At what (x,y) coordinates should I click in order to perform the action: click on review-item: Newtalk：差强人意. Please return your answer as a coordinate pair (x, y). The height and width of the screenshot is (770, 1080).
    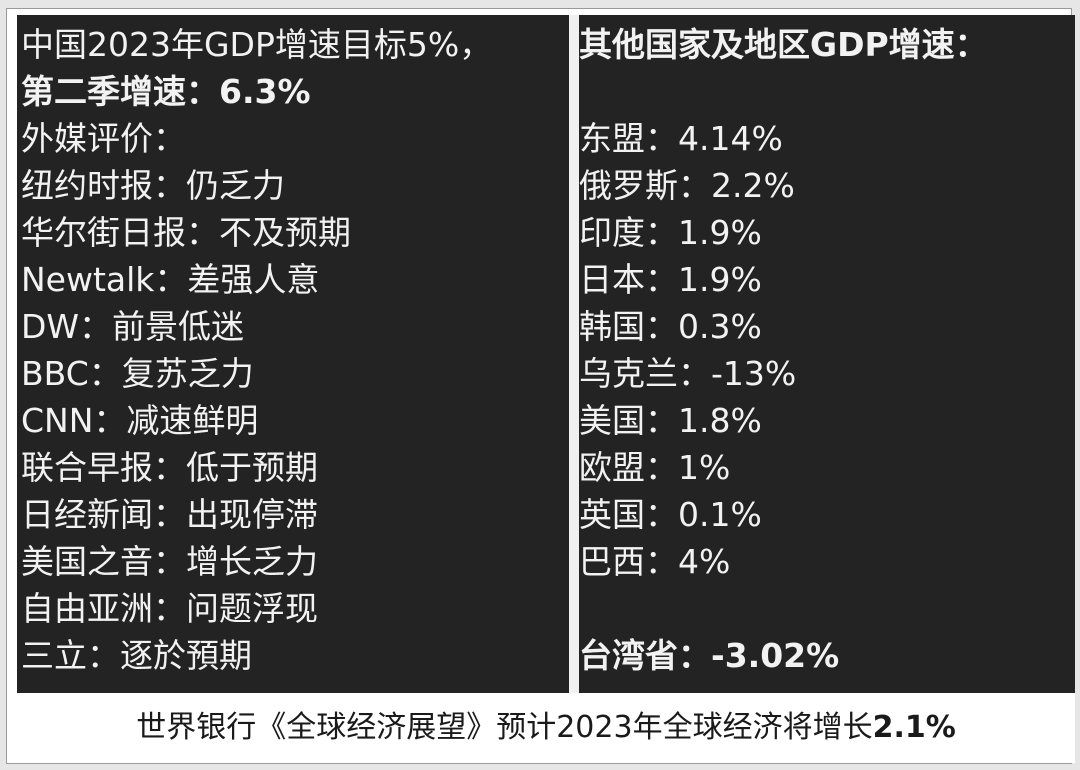
    Looking at the image, I should click on (170, 279).